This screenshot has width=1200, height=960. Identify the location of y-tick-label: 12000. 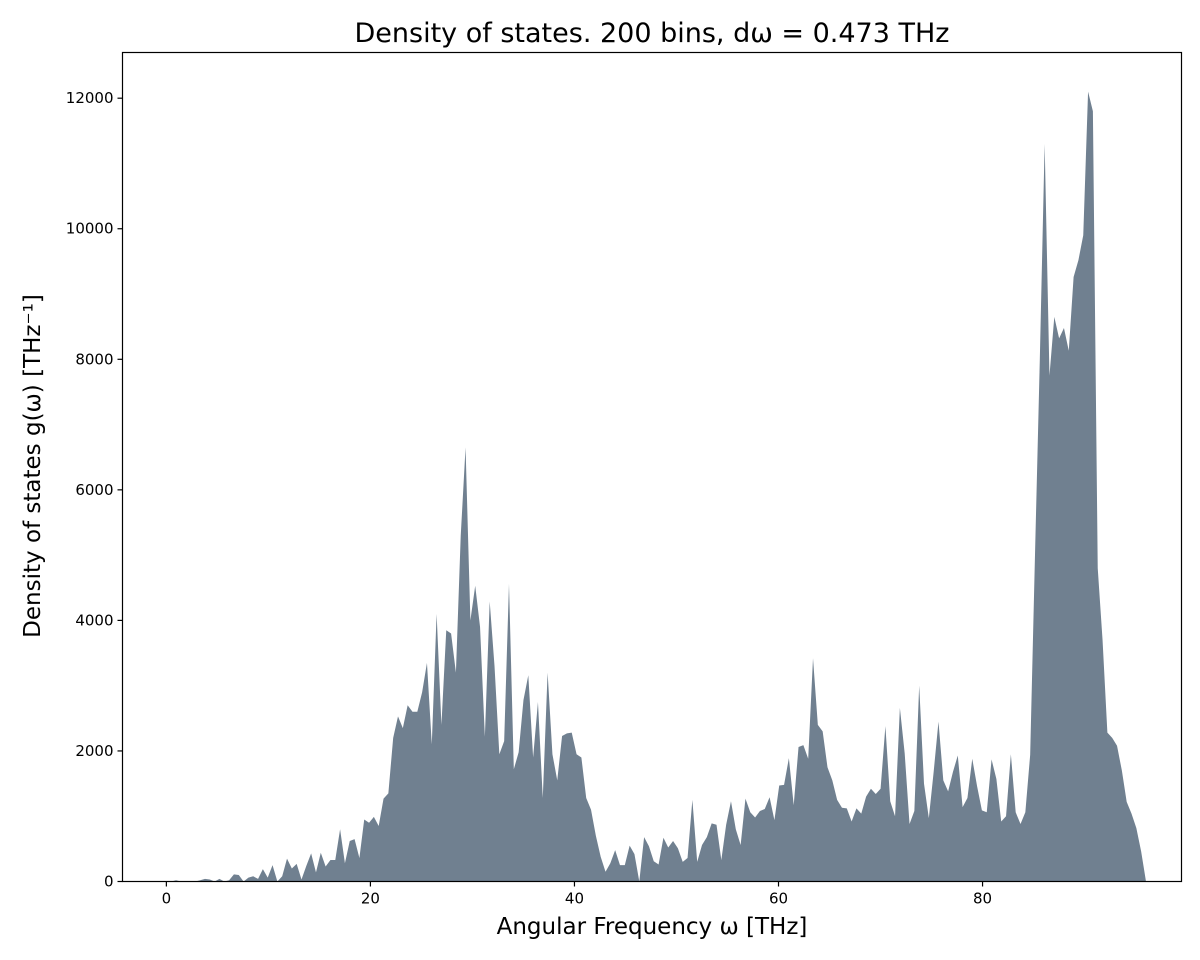
(90, 98).